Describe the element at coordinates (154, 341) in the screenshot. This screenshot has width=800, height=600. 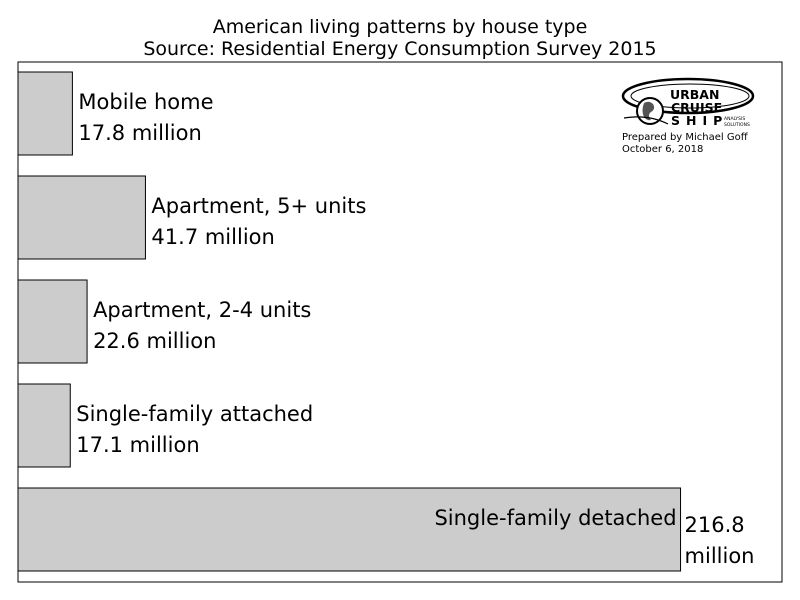
I see `bar-value-label: 22.6 million` at that location.